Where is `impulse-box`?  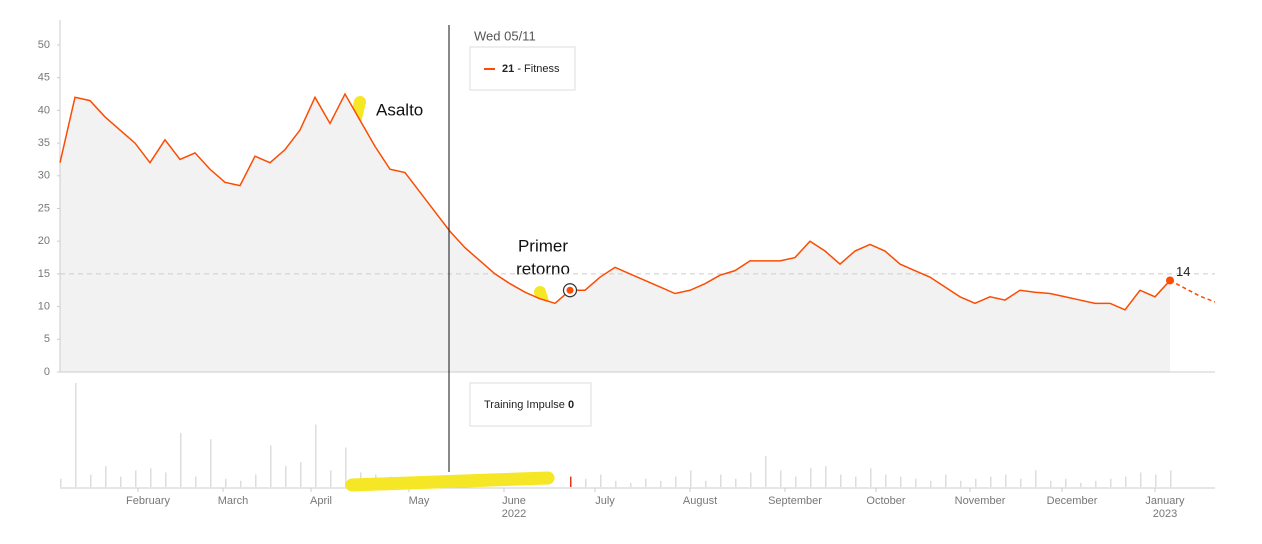 impulse-box is located at coordinates (530, 404).